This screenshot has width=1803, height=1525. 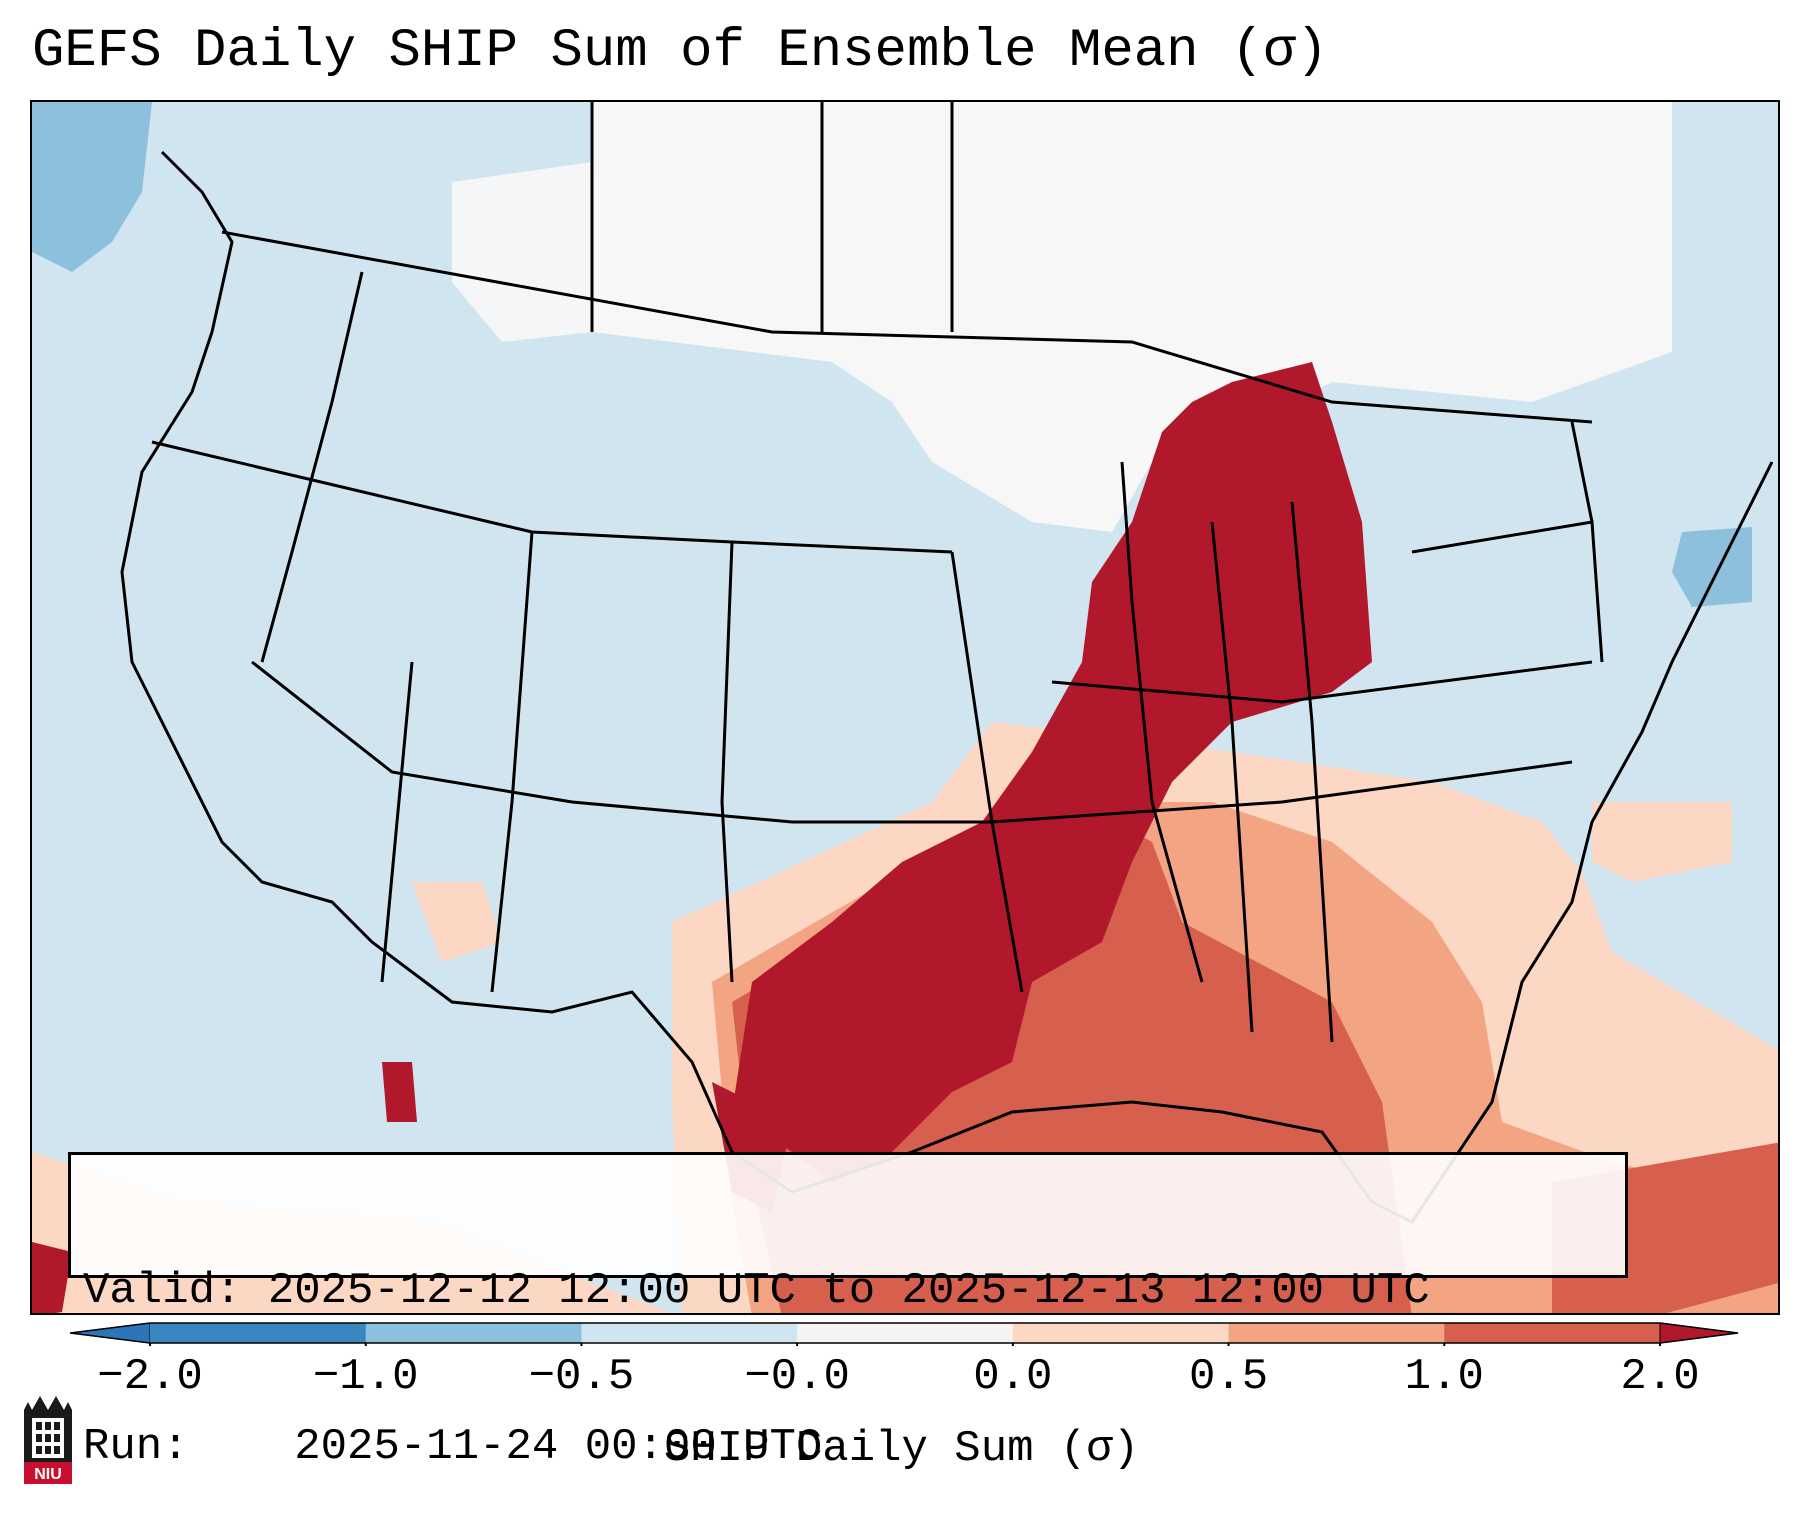 What do you see at coordinates (1444, 1377) in the screenshot?
I see `colorbar-tick-label: 1.0` at bounding box center [1444, 1377].